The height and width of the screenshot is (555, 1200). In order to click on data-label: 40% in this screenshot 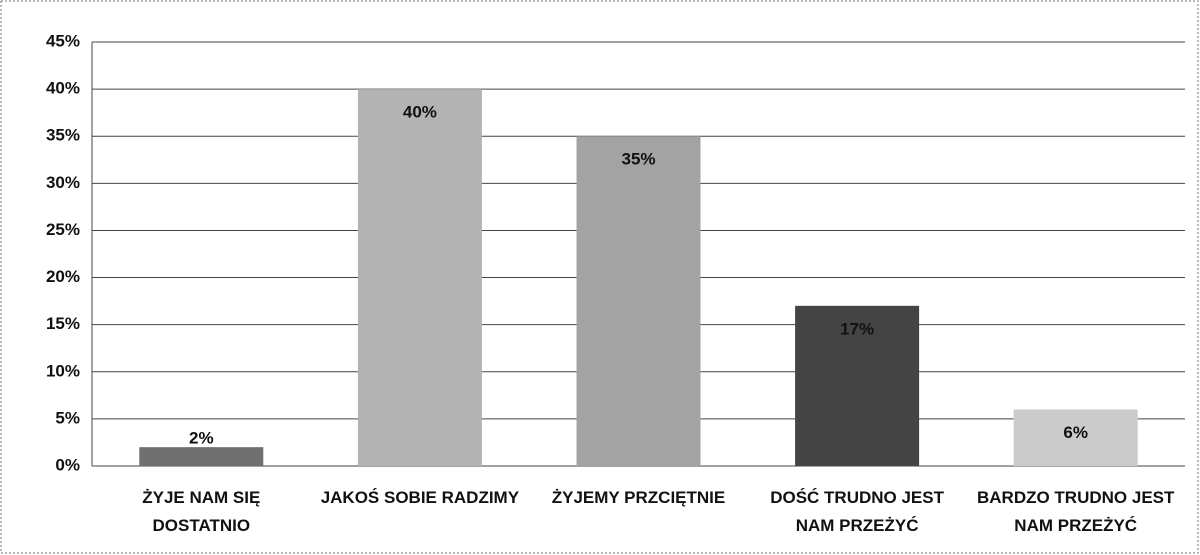, I will do `click(420, 112)`.